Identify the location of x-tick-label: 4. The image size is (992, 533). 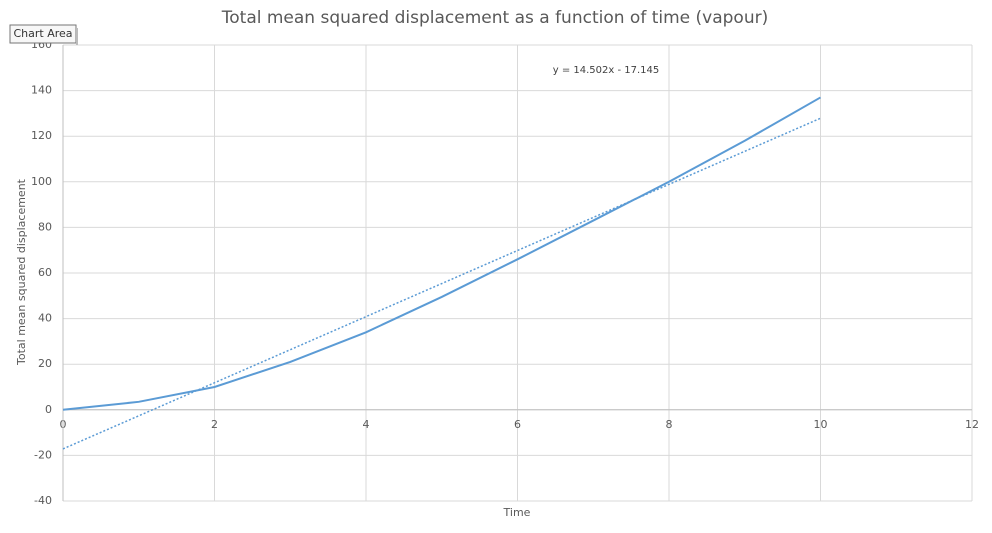
(366, 424).